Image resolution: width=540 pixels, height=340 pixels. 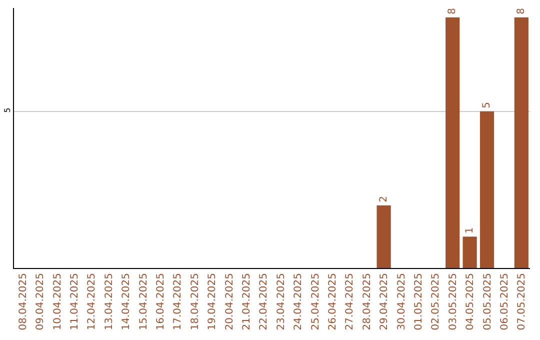 I want to click on x-tick-label: 13.04.2025, so click(x=109, y=301).